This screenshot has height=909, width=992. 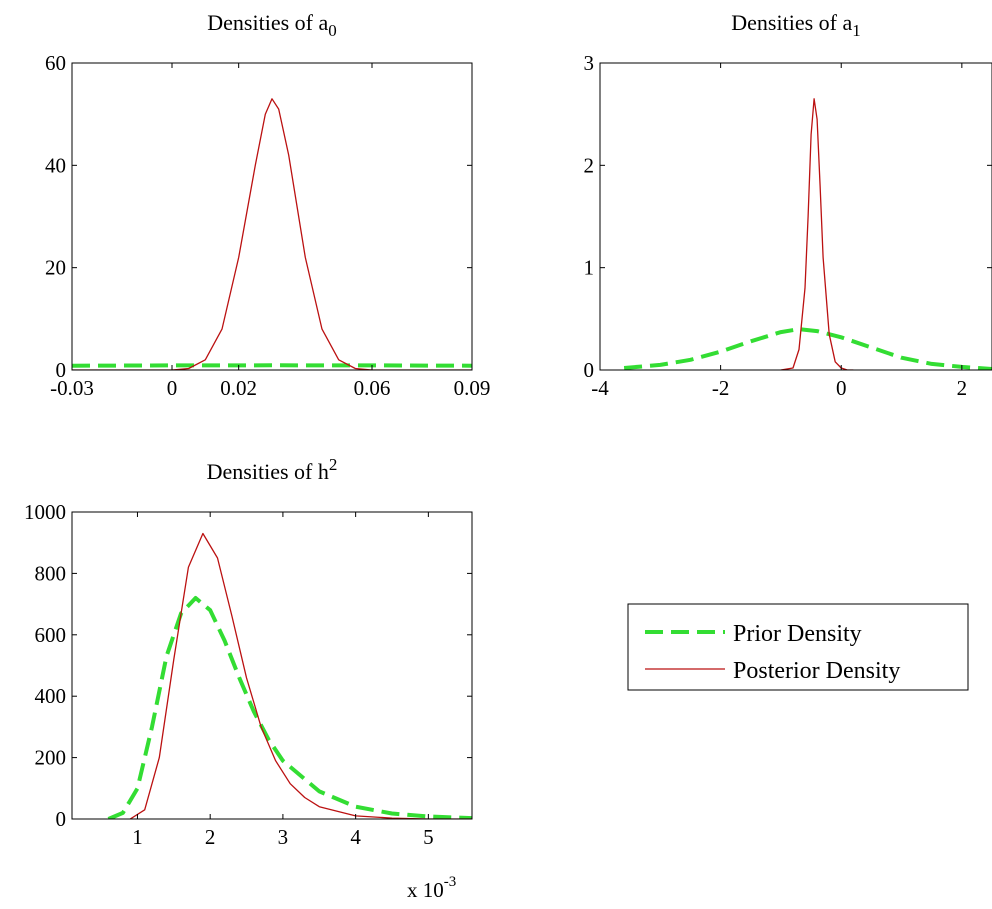 What do you see at coordinates (428, 837) in the screenshot?
I see `x-tick-label: 5` at bounding box center [428, 837].